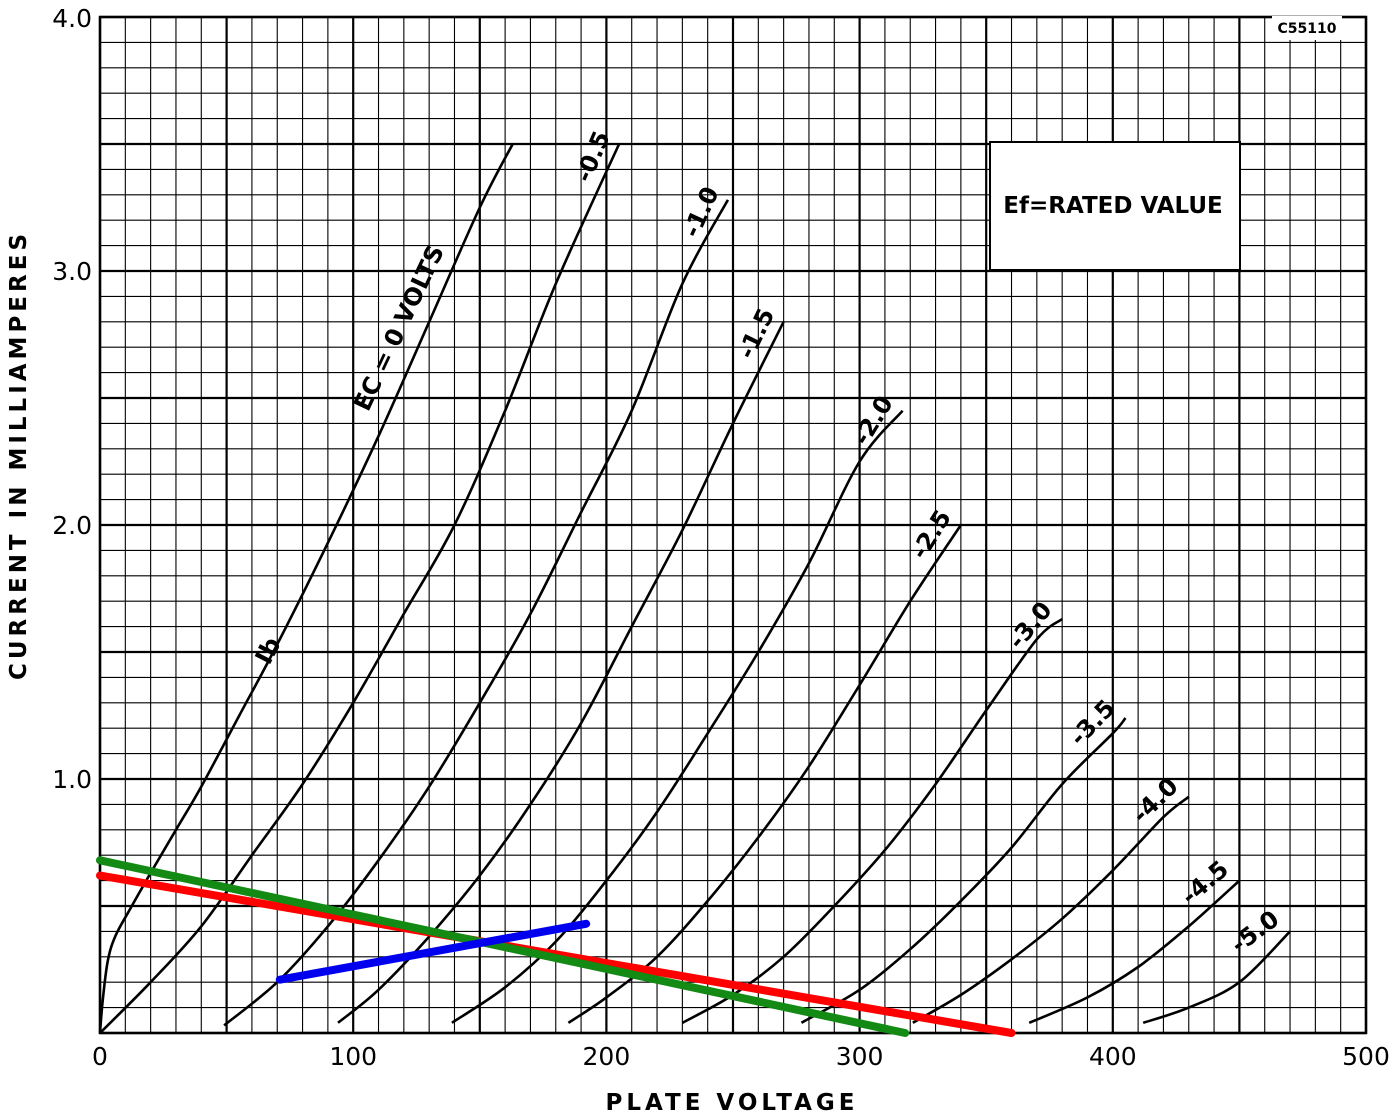  What do you see at coordinates (1366, 1056) in the screenshot?
I see `x-tick-label: 500` at bounding box center [1366, 1056].